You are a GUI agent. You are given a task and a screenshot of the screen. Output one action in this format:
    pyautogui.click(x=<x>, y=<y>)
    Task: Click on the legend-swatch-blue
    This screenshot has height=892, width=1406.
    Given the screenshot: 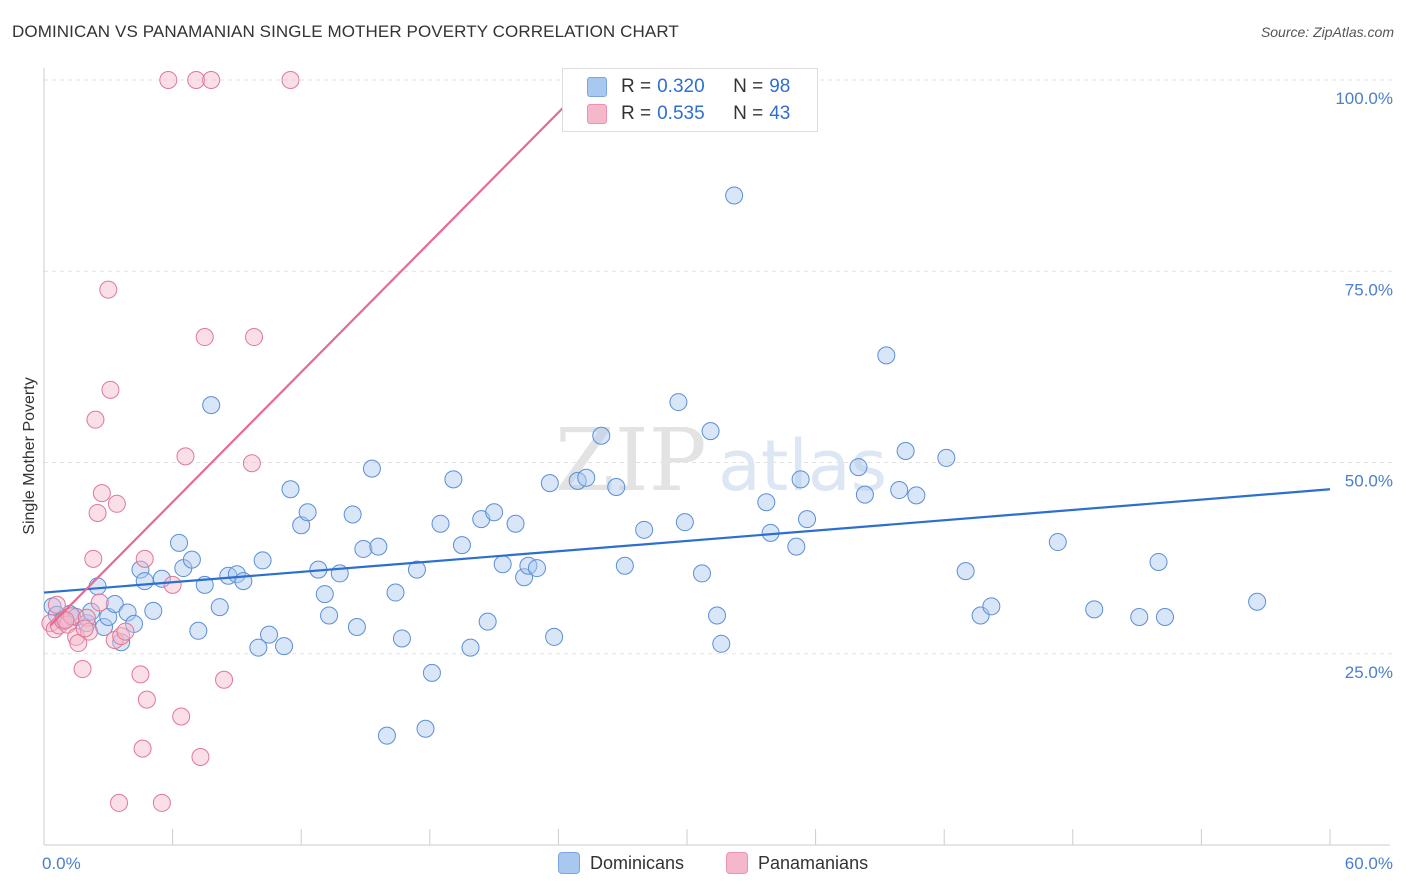 What is the action you would take?
    pyautogui.click(x=597, y=87)
    